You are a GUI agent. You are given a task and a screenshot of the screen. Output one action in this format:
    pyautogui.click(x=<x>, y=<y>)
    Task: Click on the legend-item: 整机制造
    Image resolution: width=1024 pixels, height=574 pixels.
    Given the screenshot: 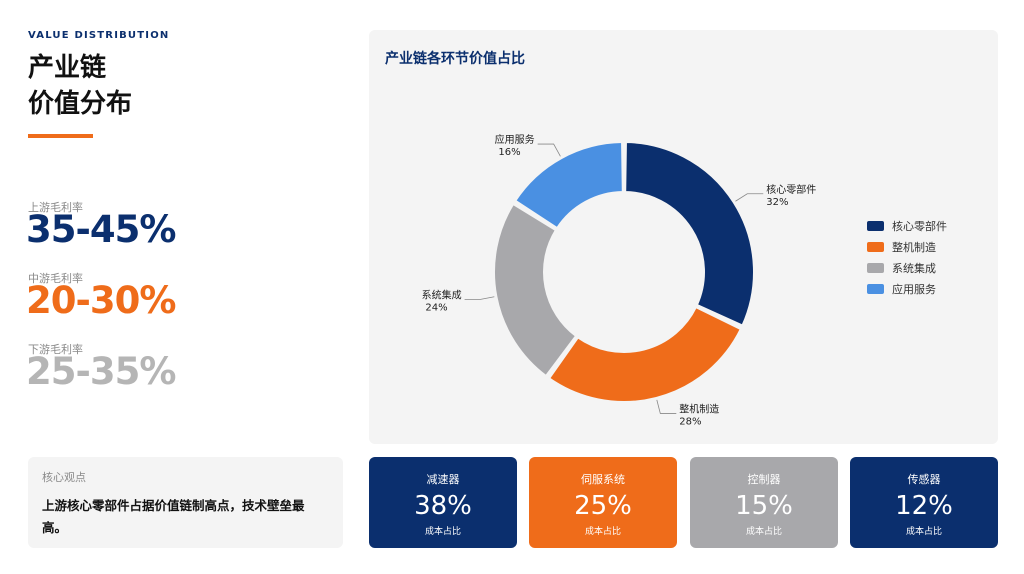 What is the action you would take?
    pyautogui.click(x=907, y=246)
    